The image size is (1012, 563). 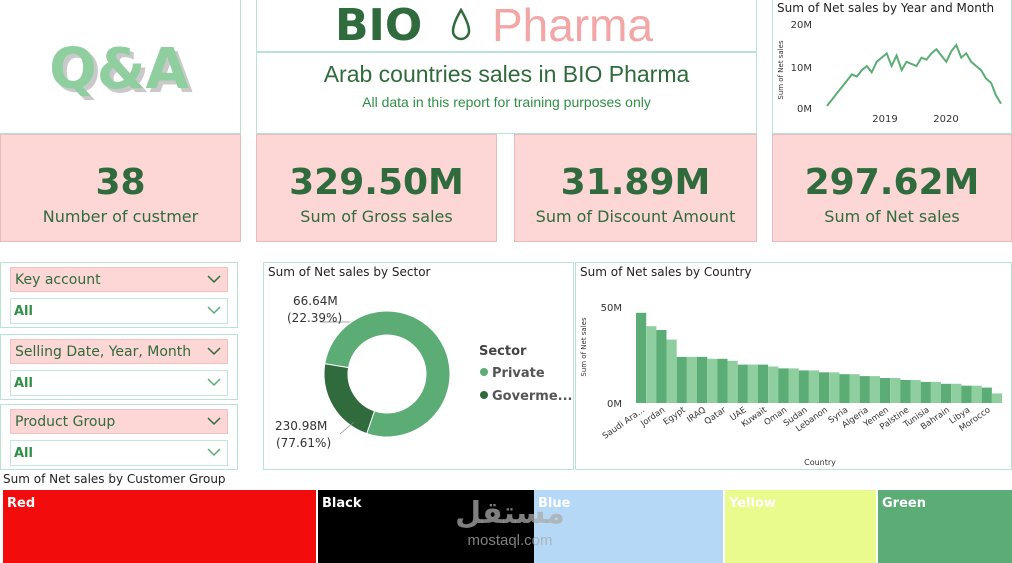 I want to click on treemap-title: Sum of Net sales by Customer Group, so click(x=114, y=479).